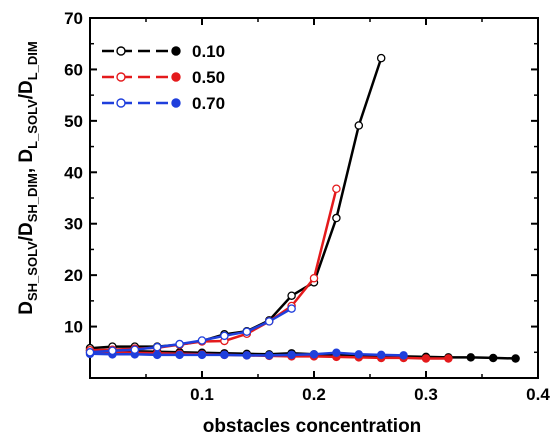  I want to click on legend-label: 0.50, so click(208, 77).